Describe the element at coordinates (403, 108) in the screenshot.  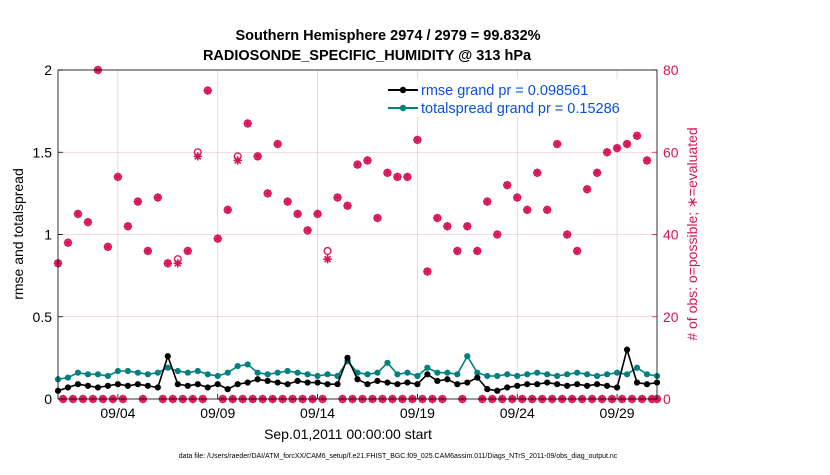
I see `legend-spread-marker` at that location.